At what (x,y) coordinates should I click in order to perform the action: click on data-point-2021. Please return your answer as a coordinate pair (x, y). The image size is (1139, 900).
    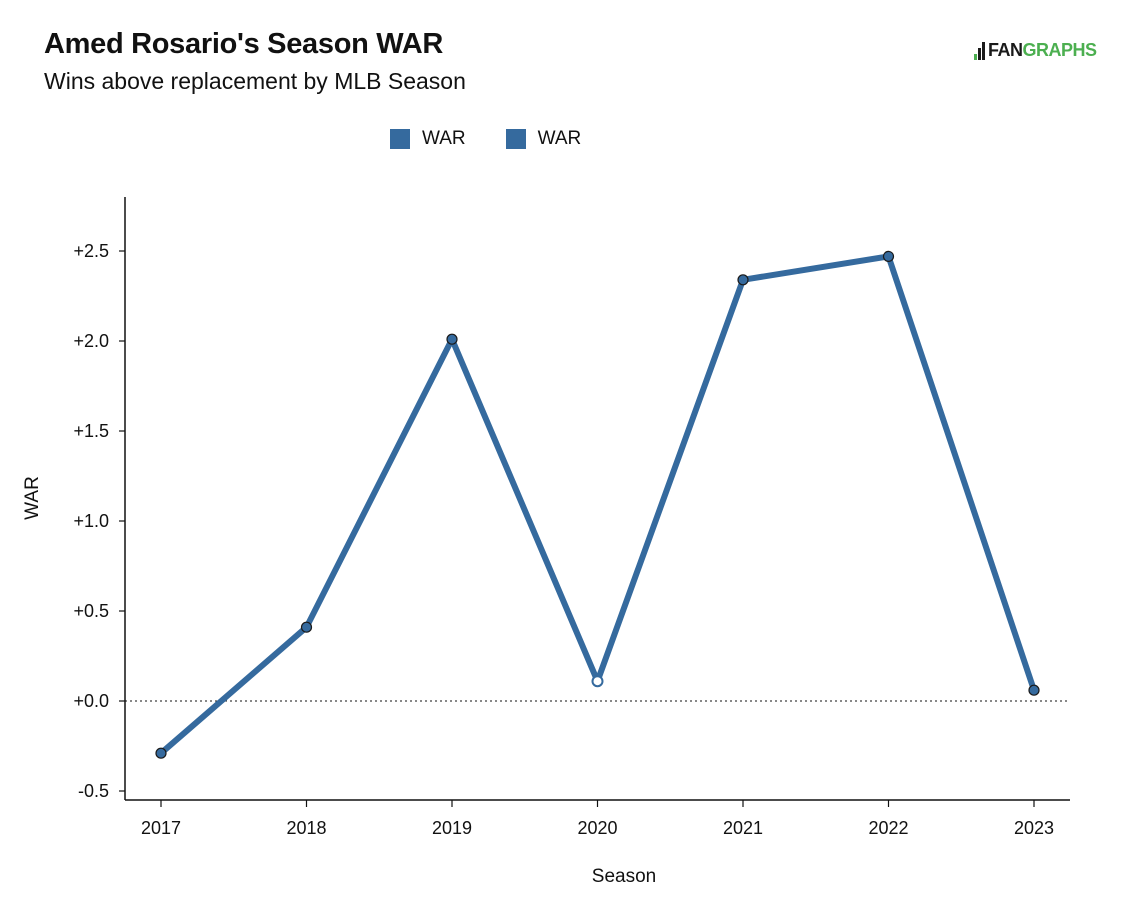
    Looking at the image, I should click on (743, 280).